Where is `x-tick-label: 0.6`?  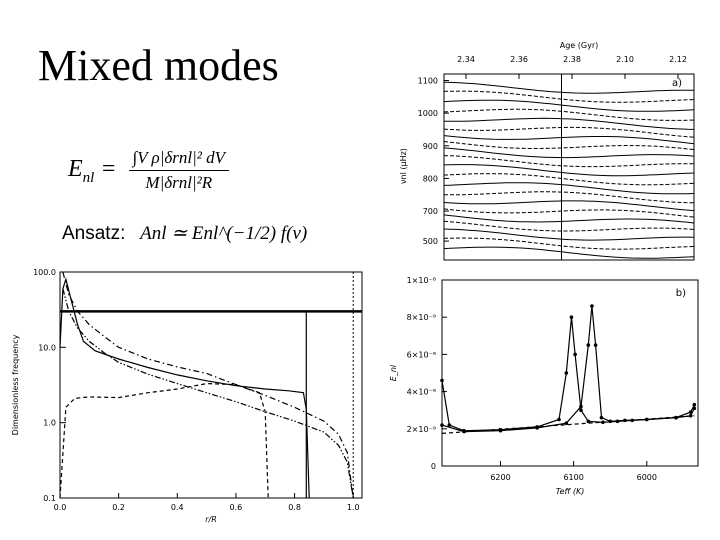
x-tick-label: 0.6 is located at coordinates (236, 507).